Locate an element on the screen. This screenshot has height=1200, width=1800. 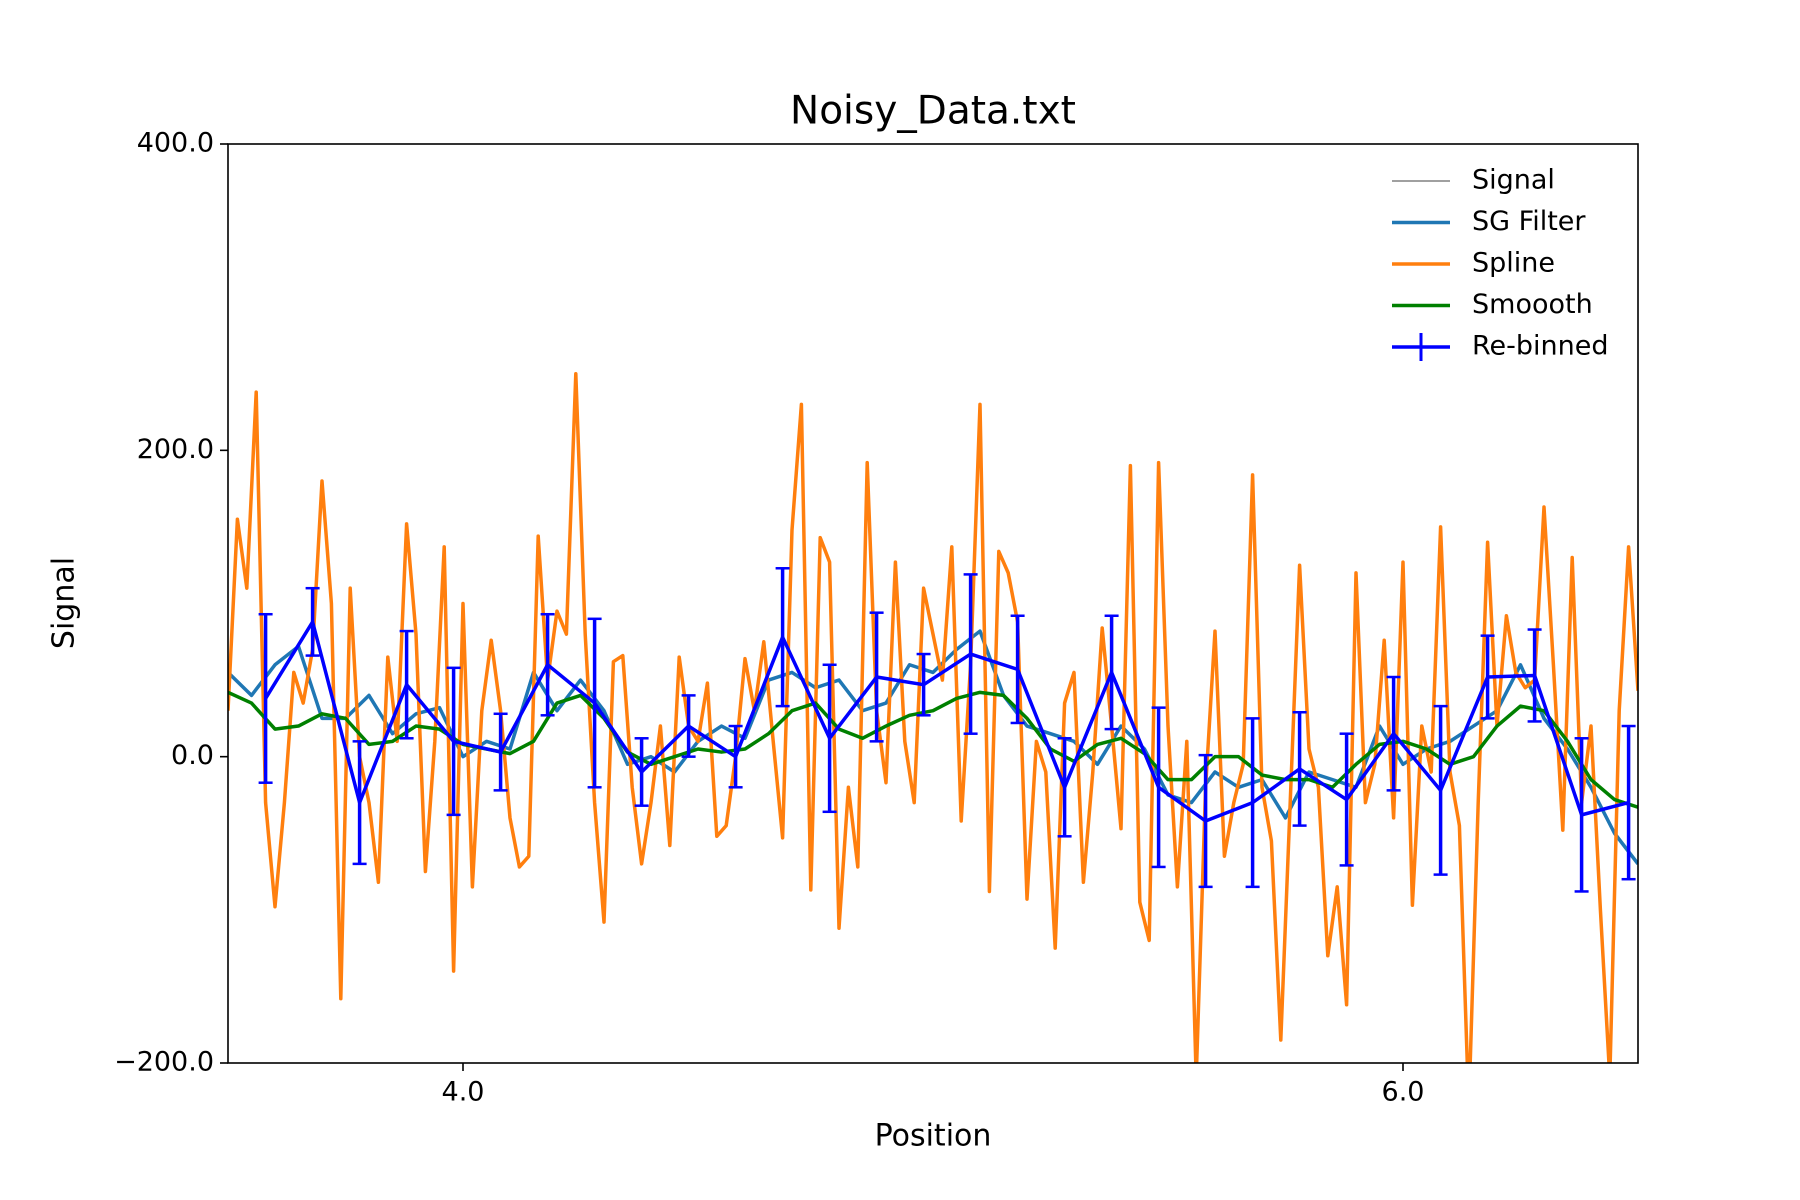
y-tick-label: −200.0 is located at coordinates (164, 1062).